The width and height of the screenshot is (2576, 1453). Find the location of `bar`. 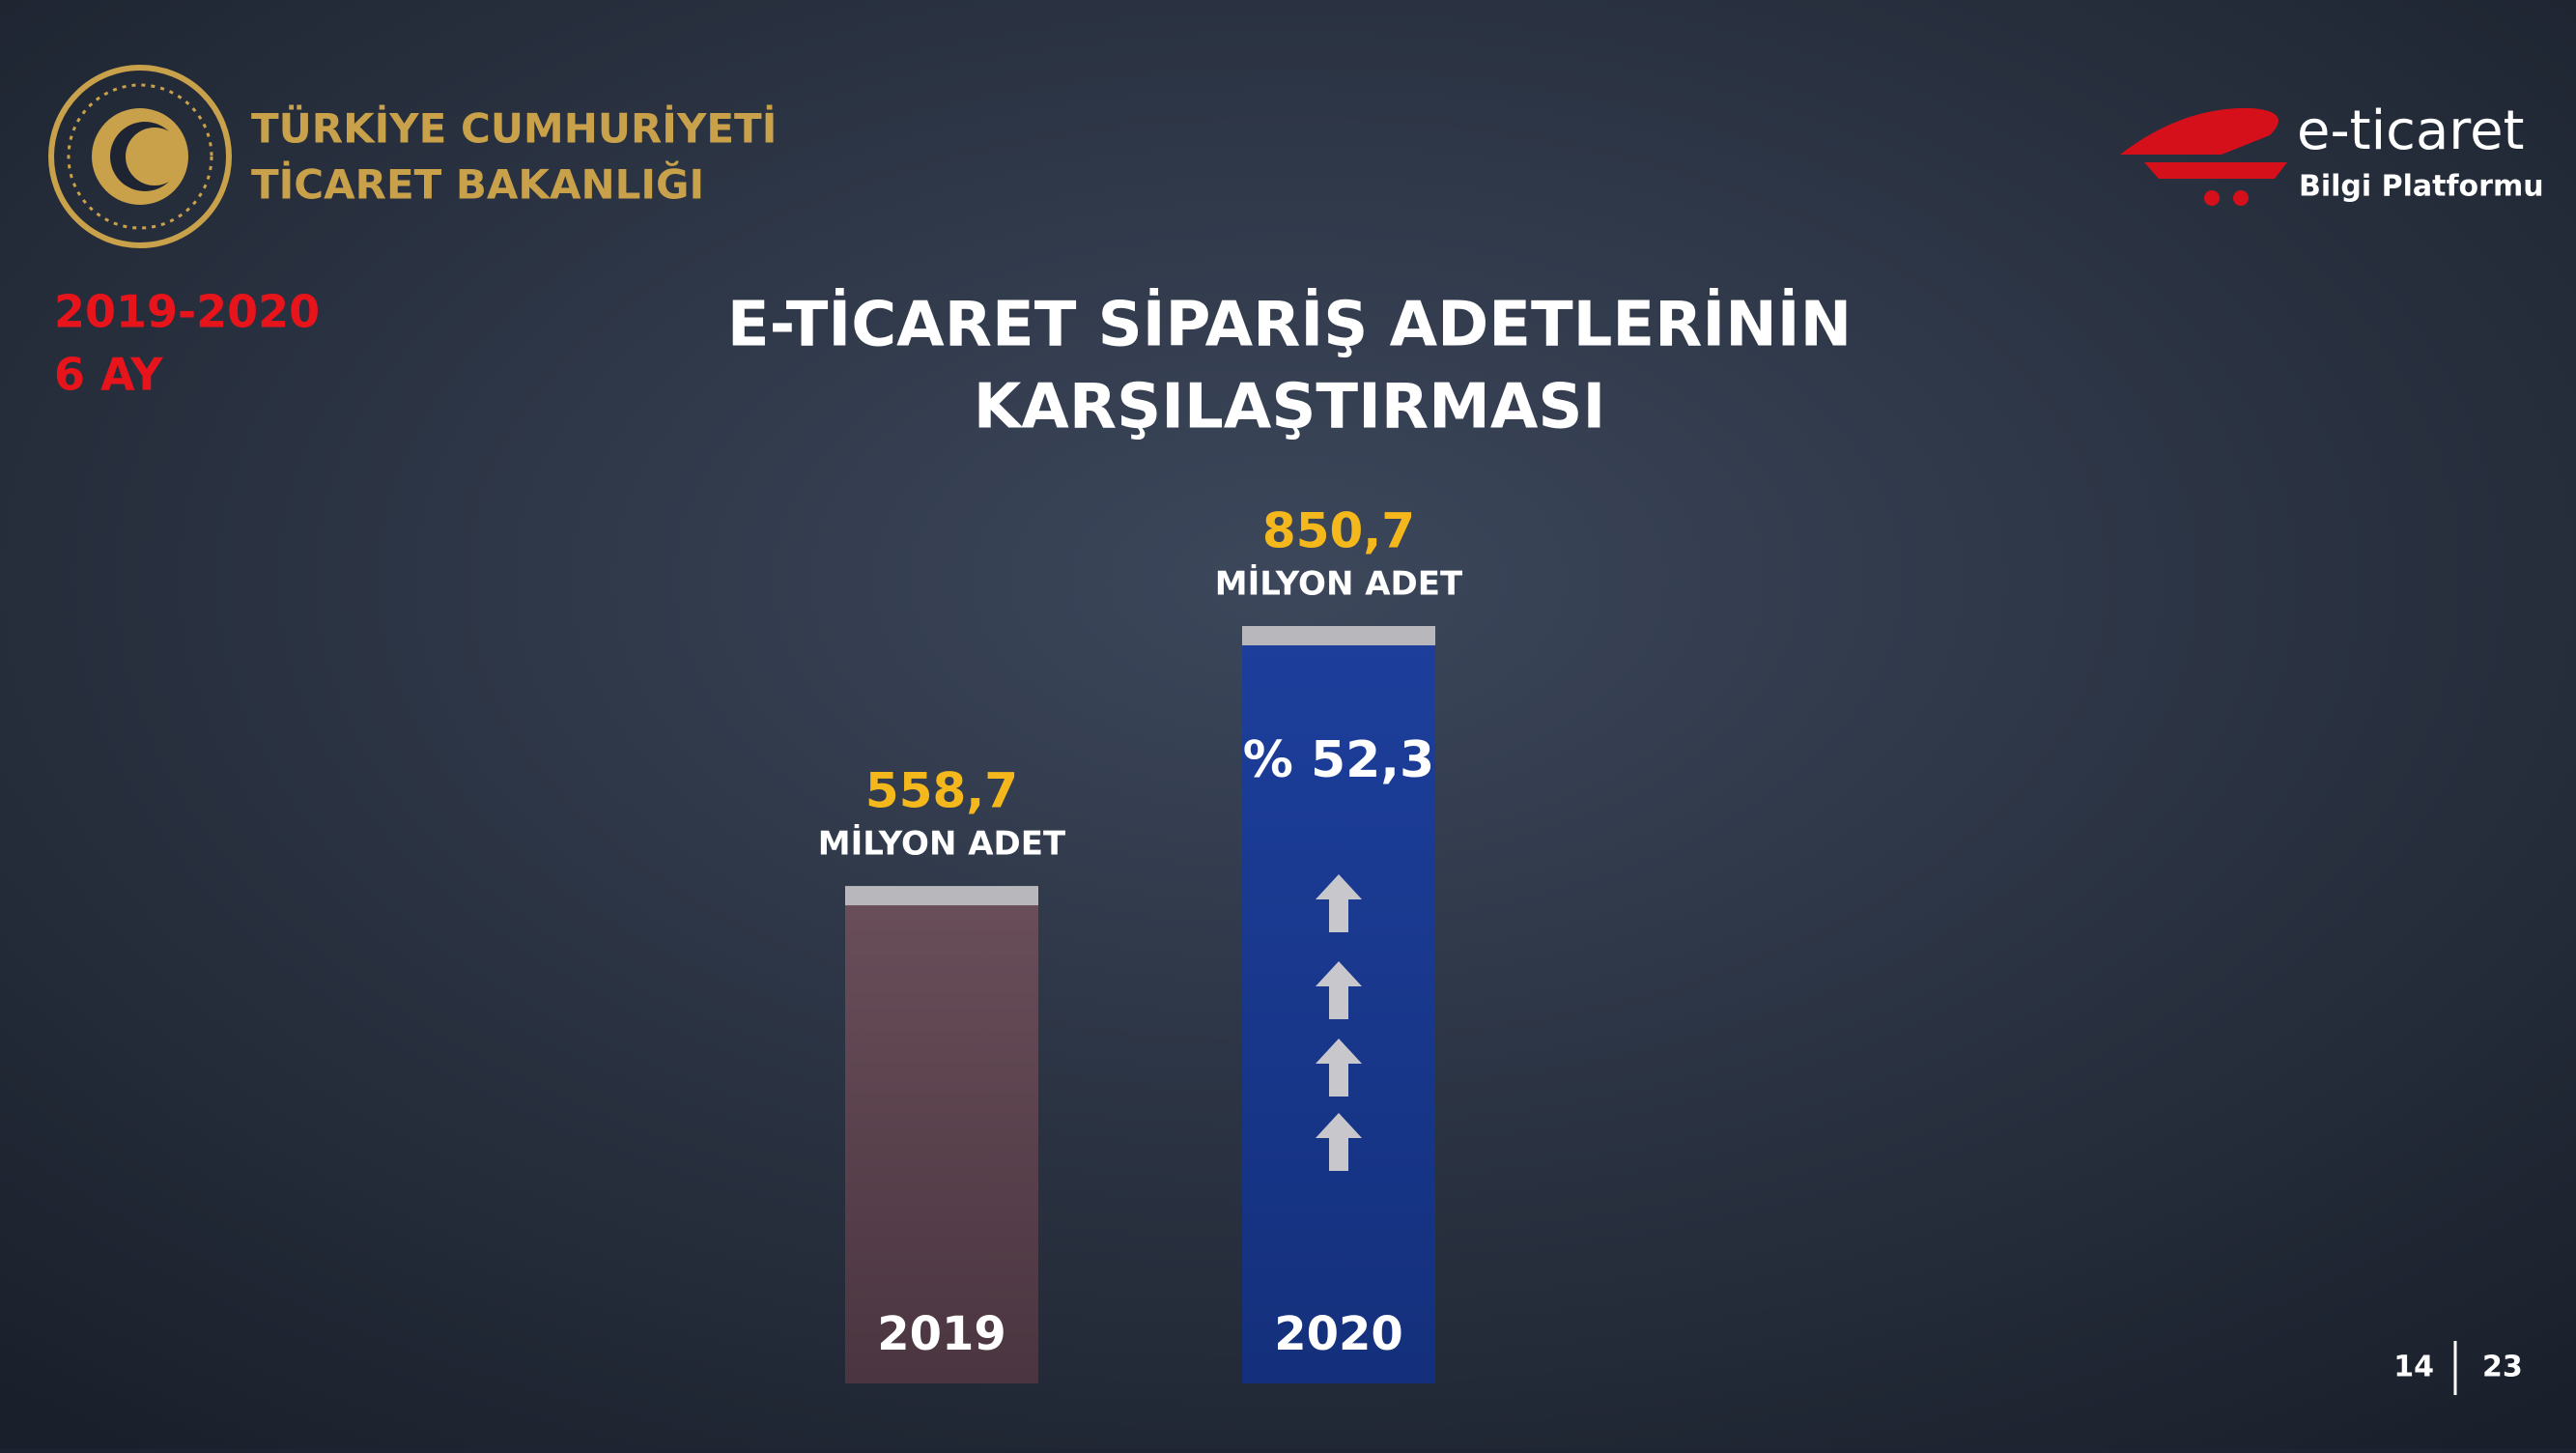

bar is located at coordinates (941, 1135).